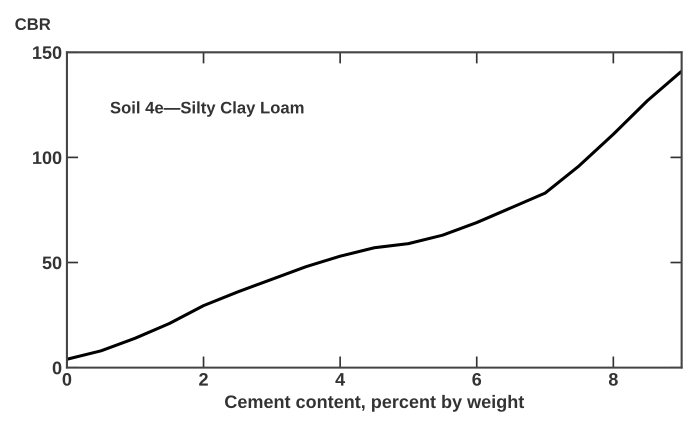 The width and height of the screenshot is (683, 425). I want to click on x-tick-label: 0, so click(67, 379).